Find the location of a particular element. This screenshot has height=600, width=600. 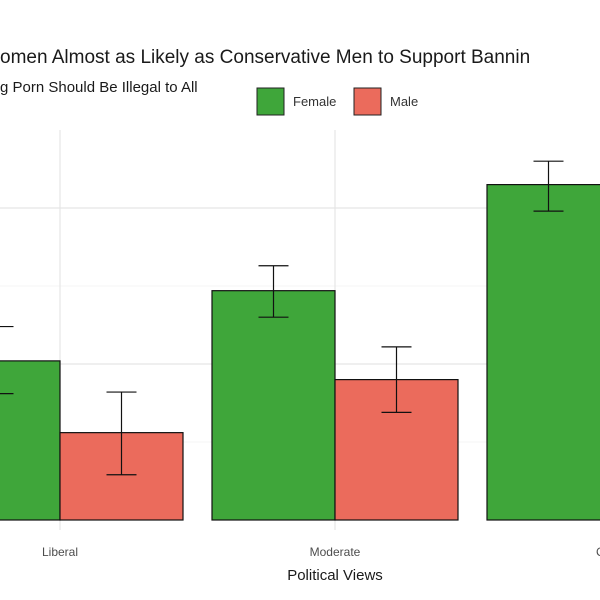

legend-label-male: Male is located at coordinates (404, 101).